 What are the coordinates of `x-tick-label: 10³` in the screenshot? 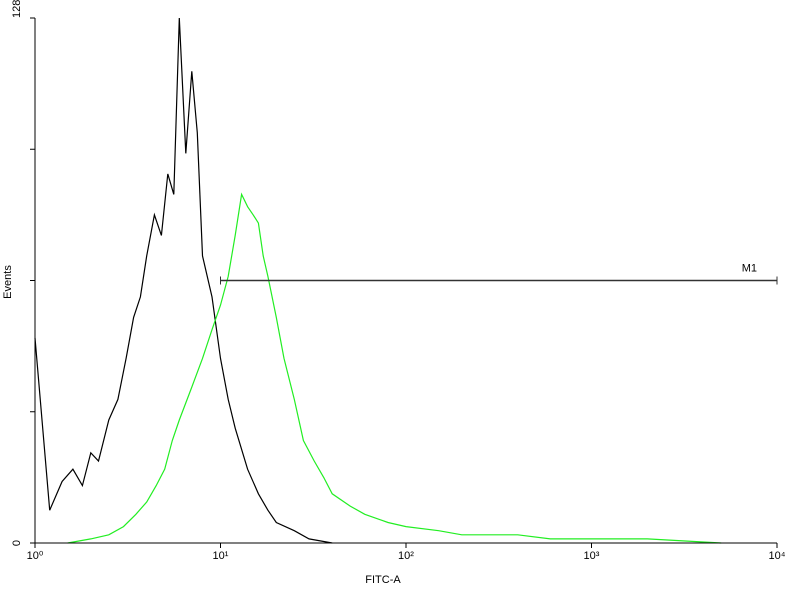 It's located at (592, 556).